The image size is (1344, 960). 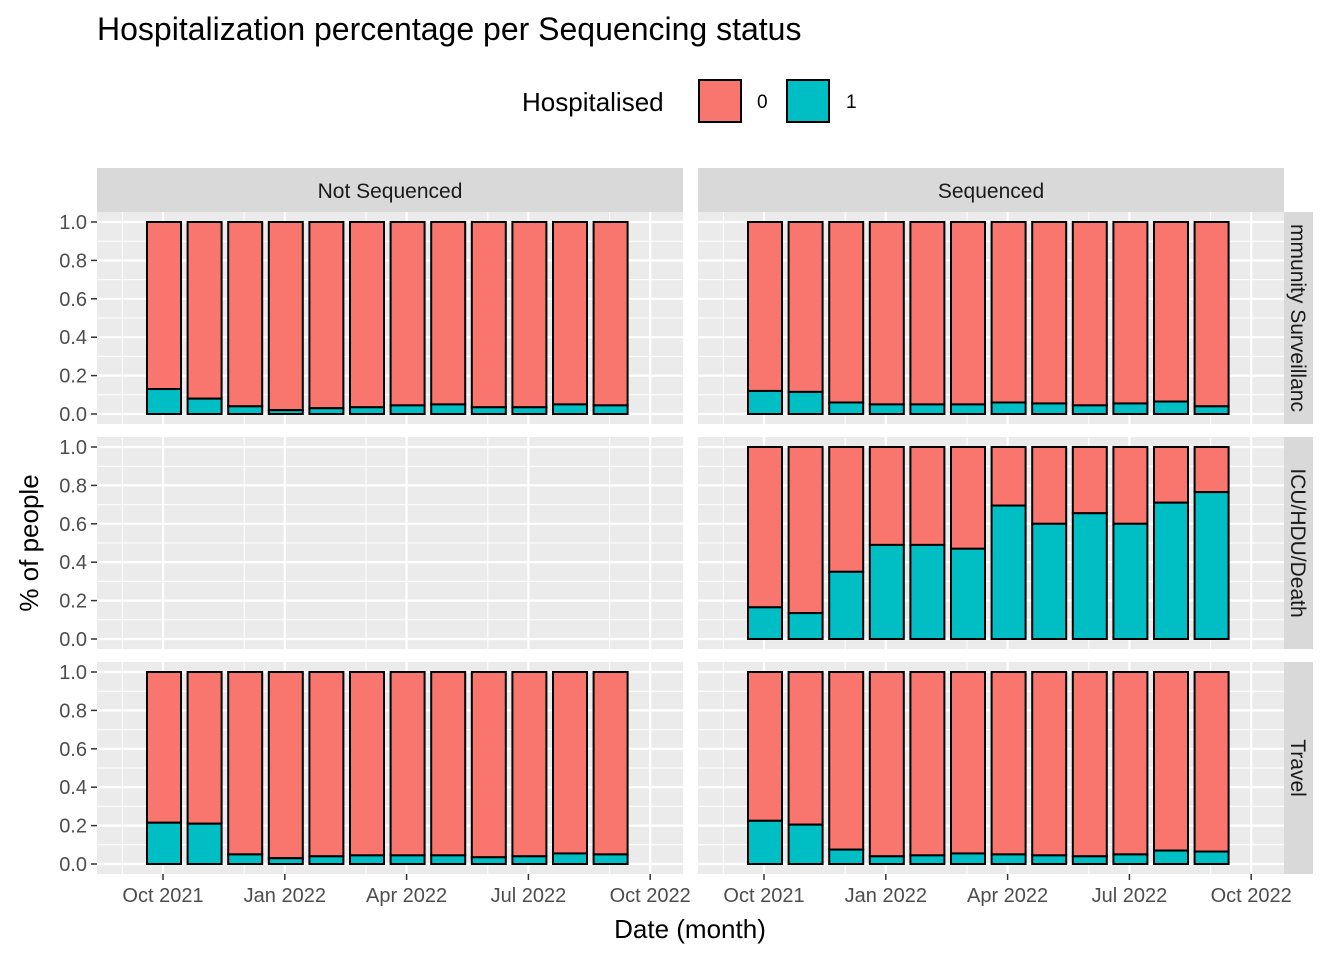 What do you see at coordinates (689, 101) in the screenshot?
I see `legend: Hospitalised 0 1` at bounding box center [689, 101].